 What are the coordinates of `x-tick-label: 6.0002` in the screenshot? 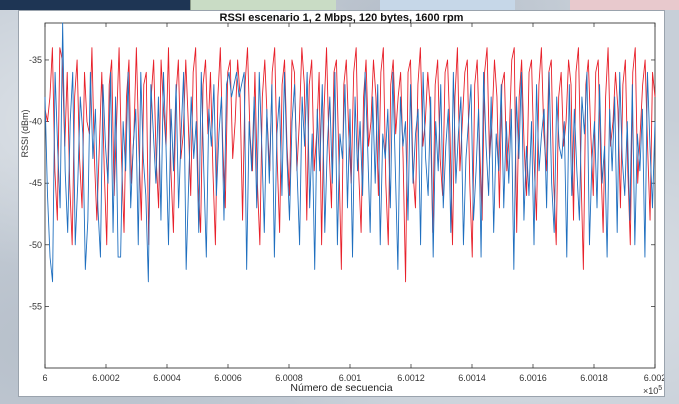 It's located at (106, 378).